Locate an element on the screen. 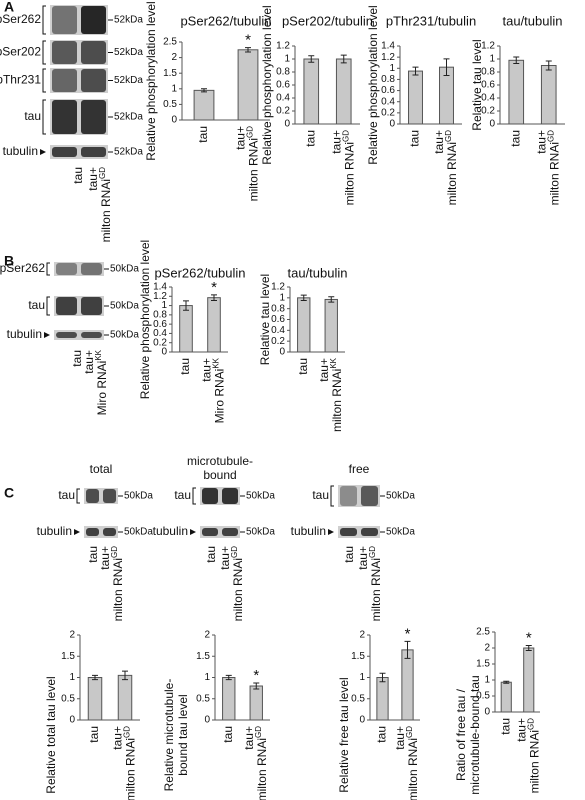 The image size is (585, 800). blot-arrow is located at coordinates (77, 532).